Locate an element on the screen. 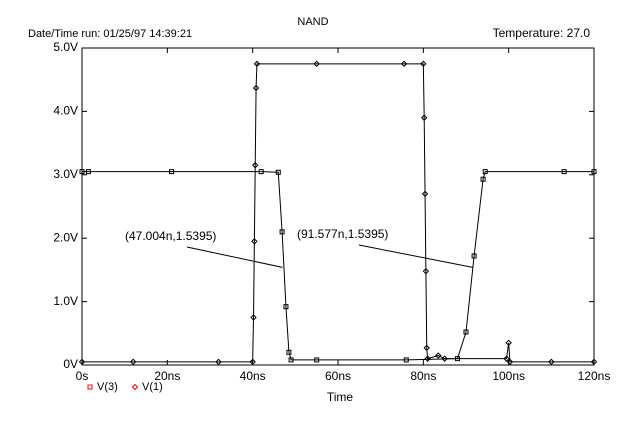 The height and width of the screenshot is (424, 628). x-tick-label: 0s is located at coordinates (82, 376).